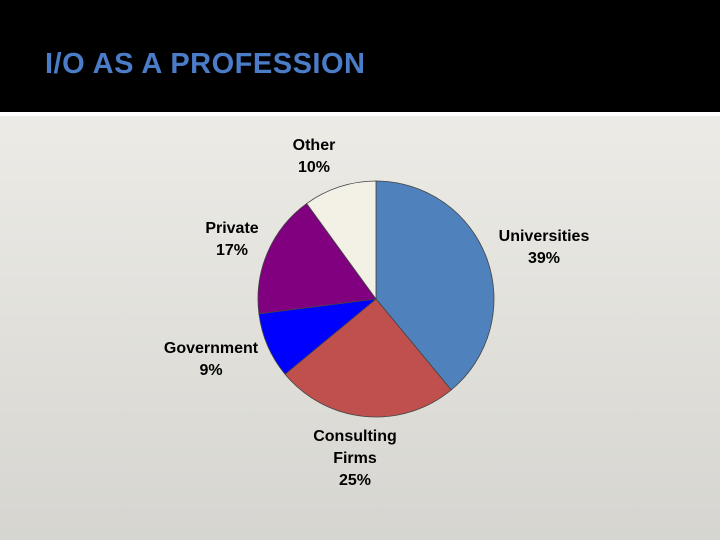  I want to click on category-label: Government, so click(211, 348).